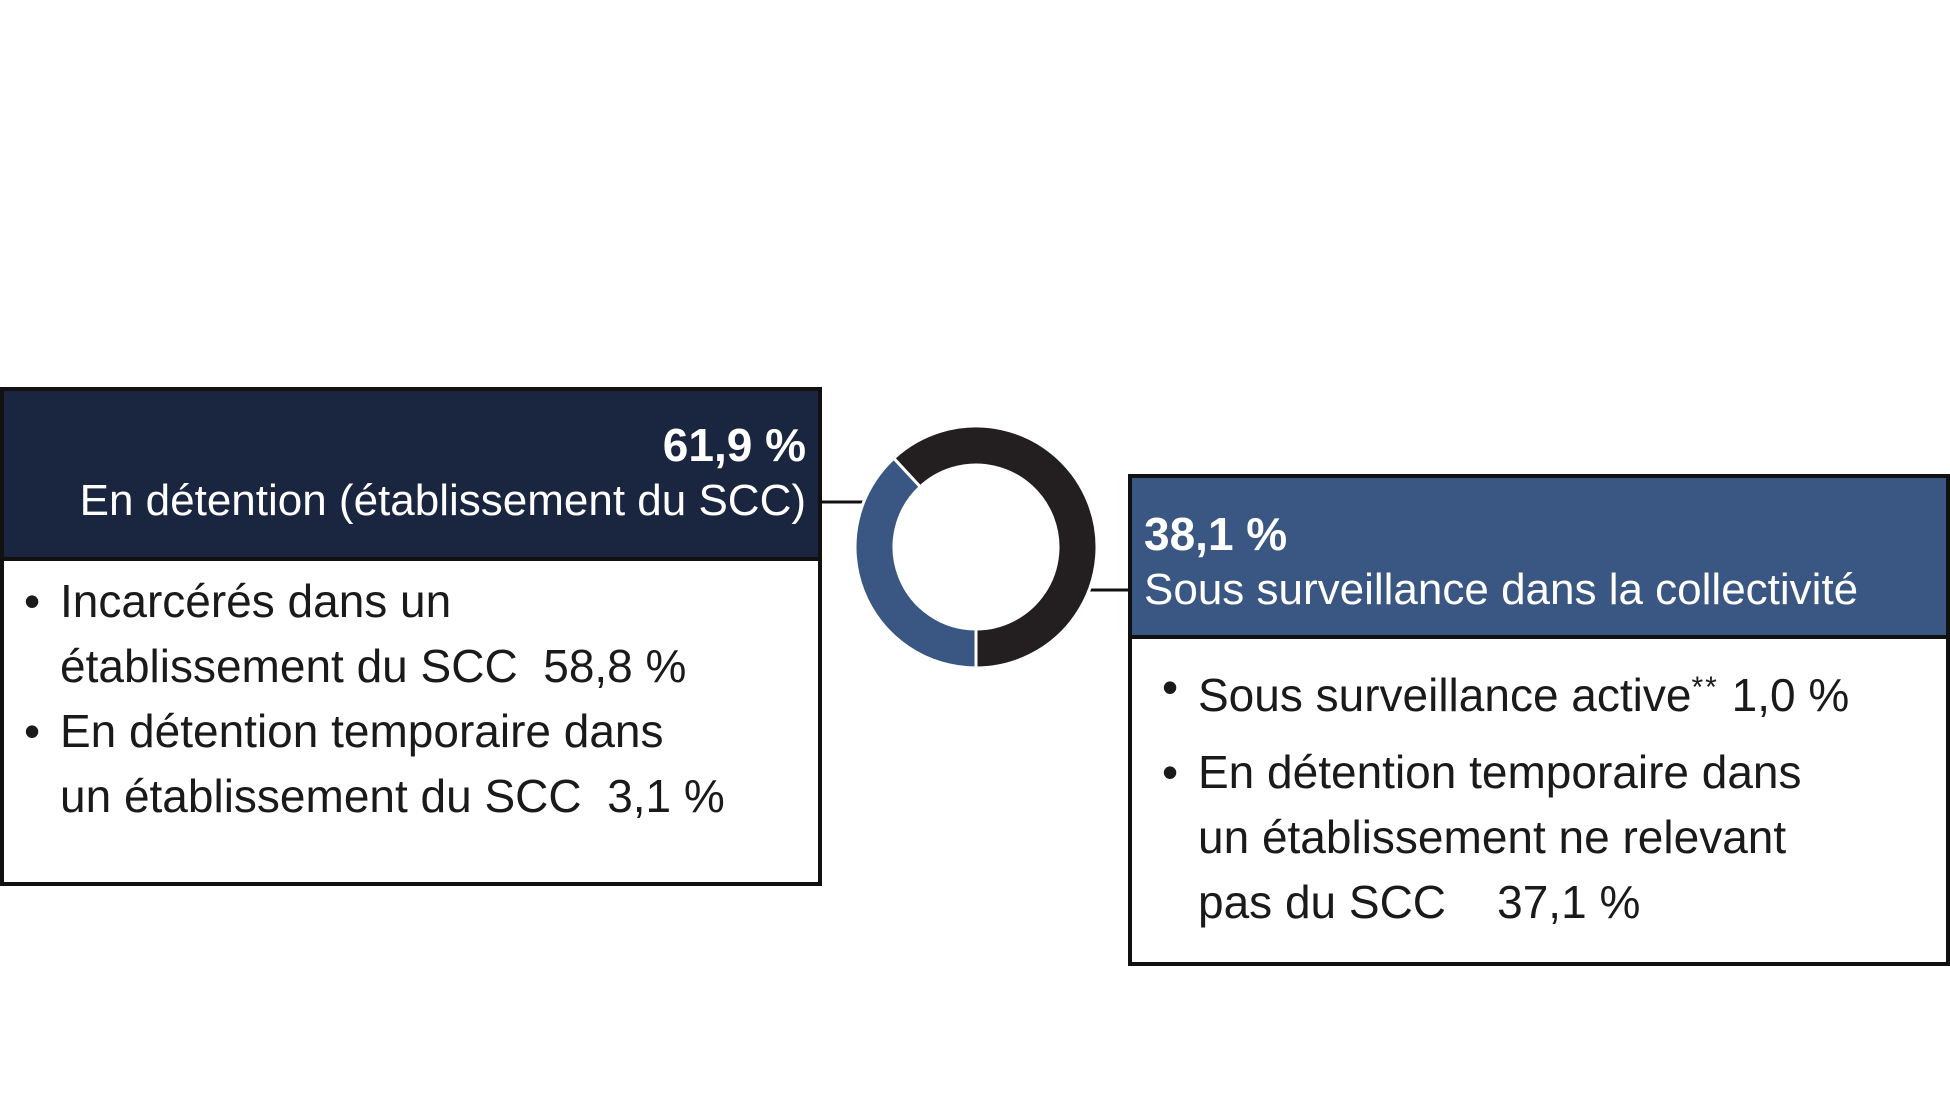 The height and width of the screenshot is (1096, 1950). Describe the element at coordinates (734, 445) in the screenshot. I see `card-percent: 61,9 %` at that location.